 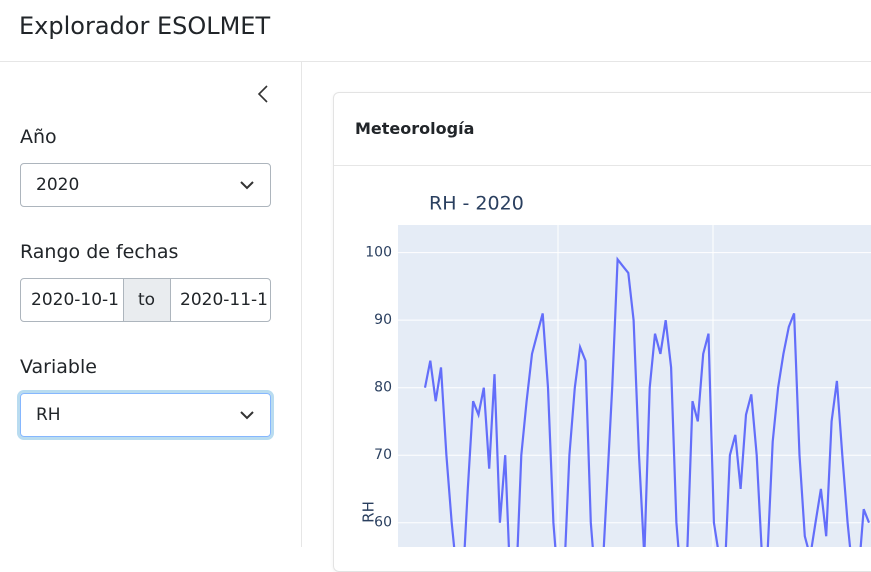 What do you see at coordinates (369, 512) in the screenshot?
I see `y-axis-label: RH` at bounding box center [369, 512].